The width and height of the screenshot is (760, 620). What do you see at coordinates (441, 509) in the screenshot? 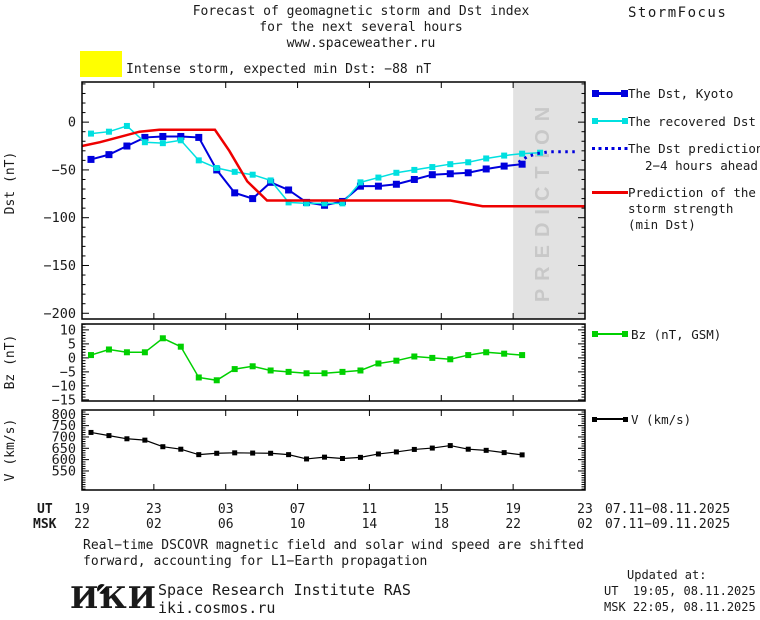
I see `ut-tick-label: 15` at bounding box center [441, 509].